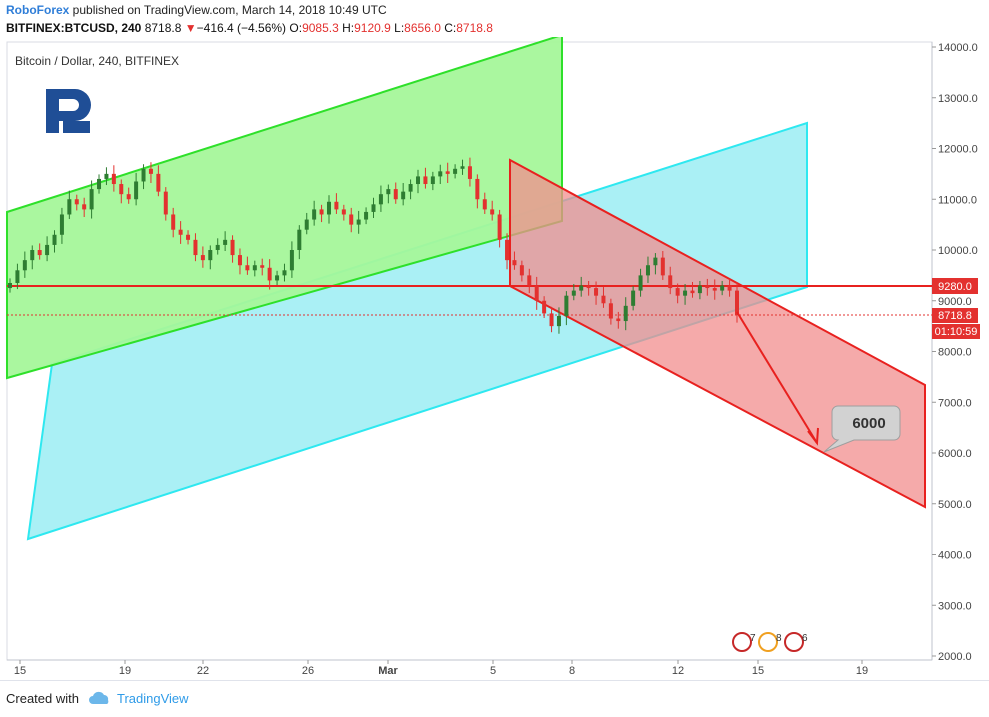 This screenshot has height=717, width=989. I want to click on symbol-label: BITFINEX:BTCUSD, 240, so click(74, 28).